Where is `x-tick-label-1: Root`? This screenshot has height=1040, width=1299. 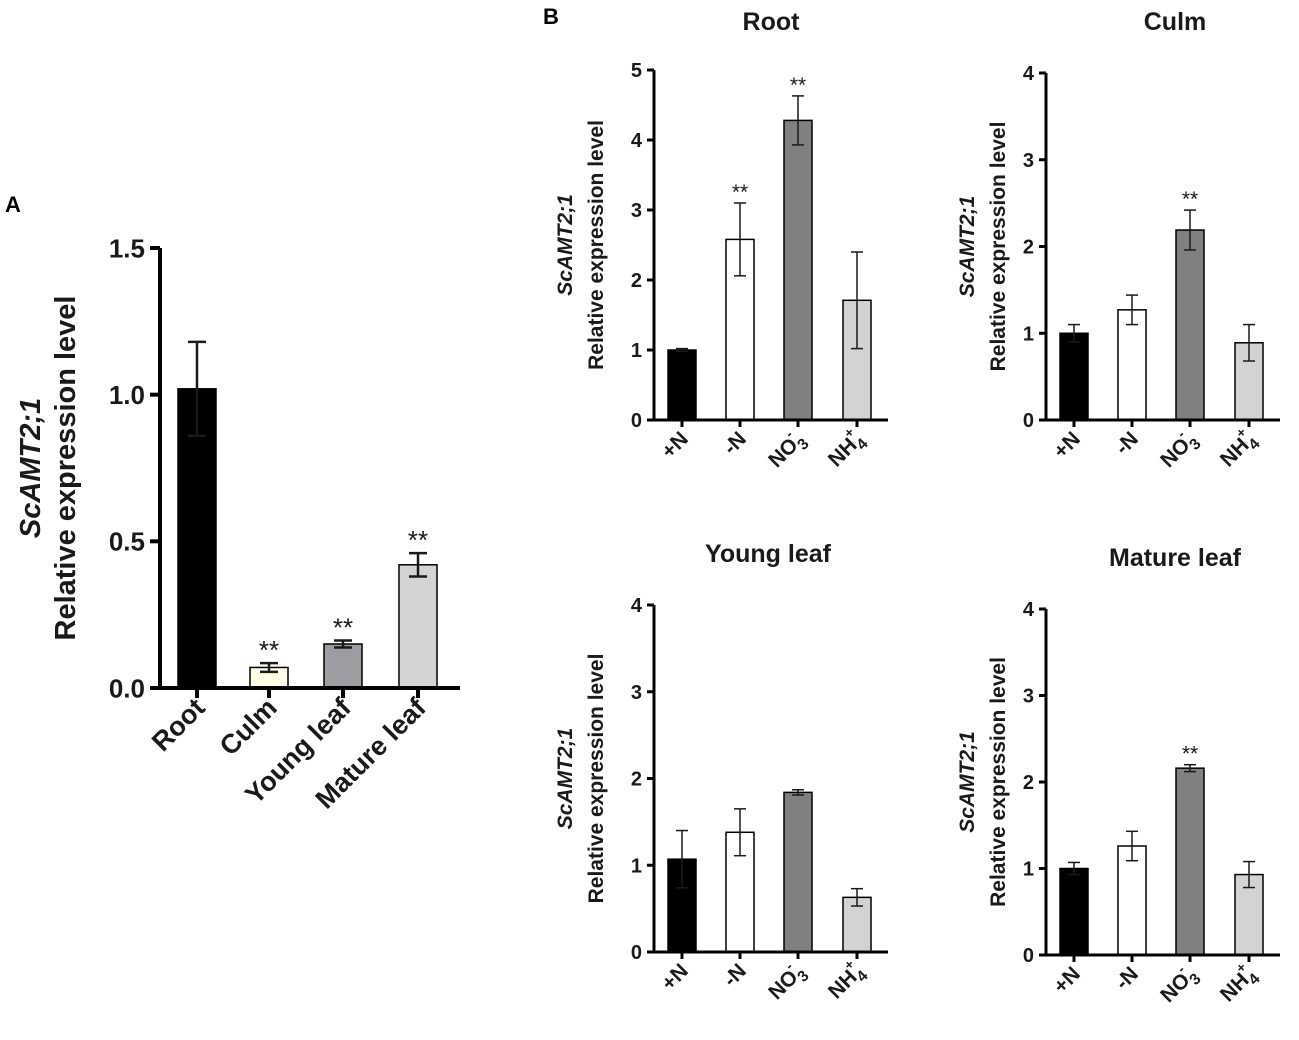 x-tick-label-1: Root is located at coordinates (178, 724).